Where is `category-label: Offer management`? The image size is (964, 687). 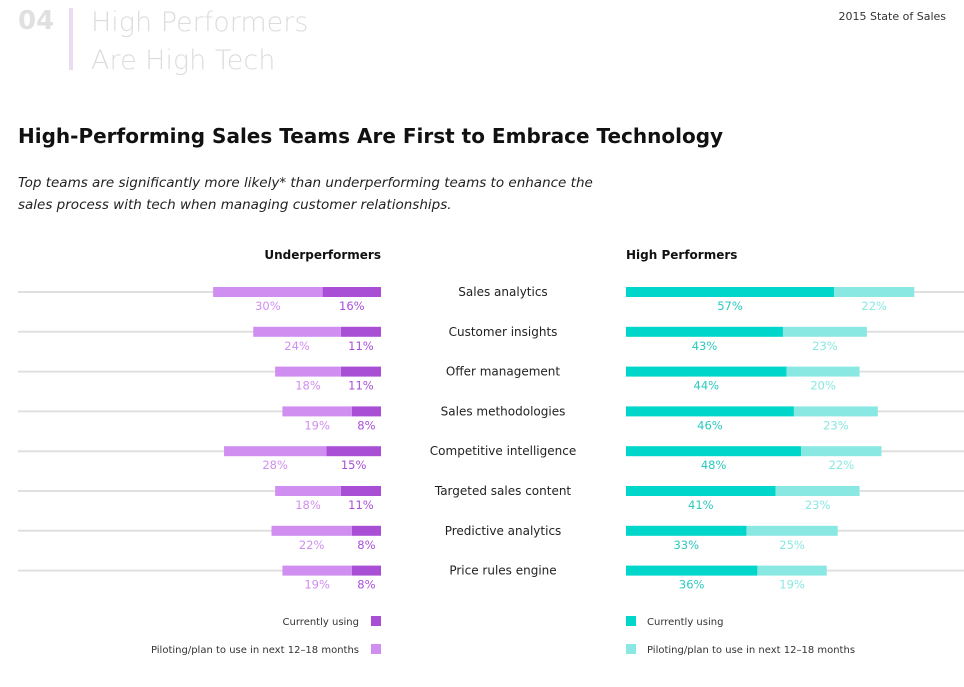 category-label: Offer management is located at coordinates (503, 372).